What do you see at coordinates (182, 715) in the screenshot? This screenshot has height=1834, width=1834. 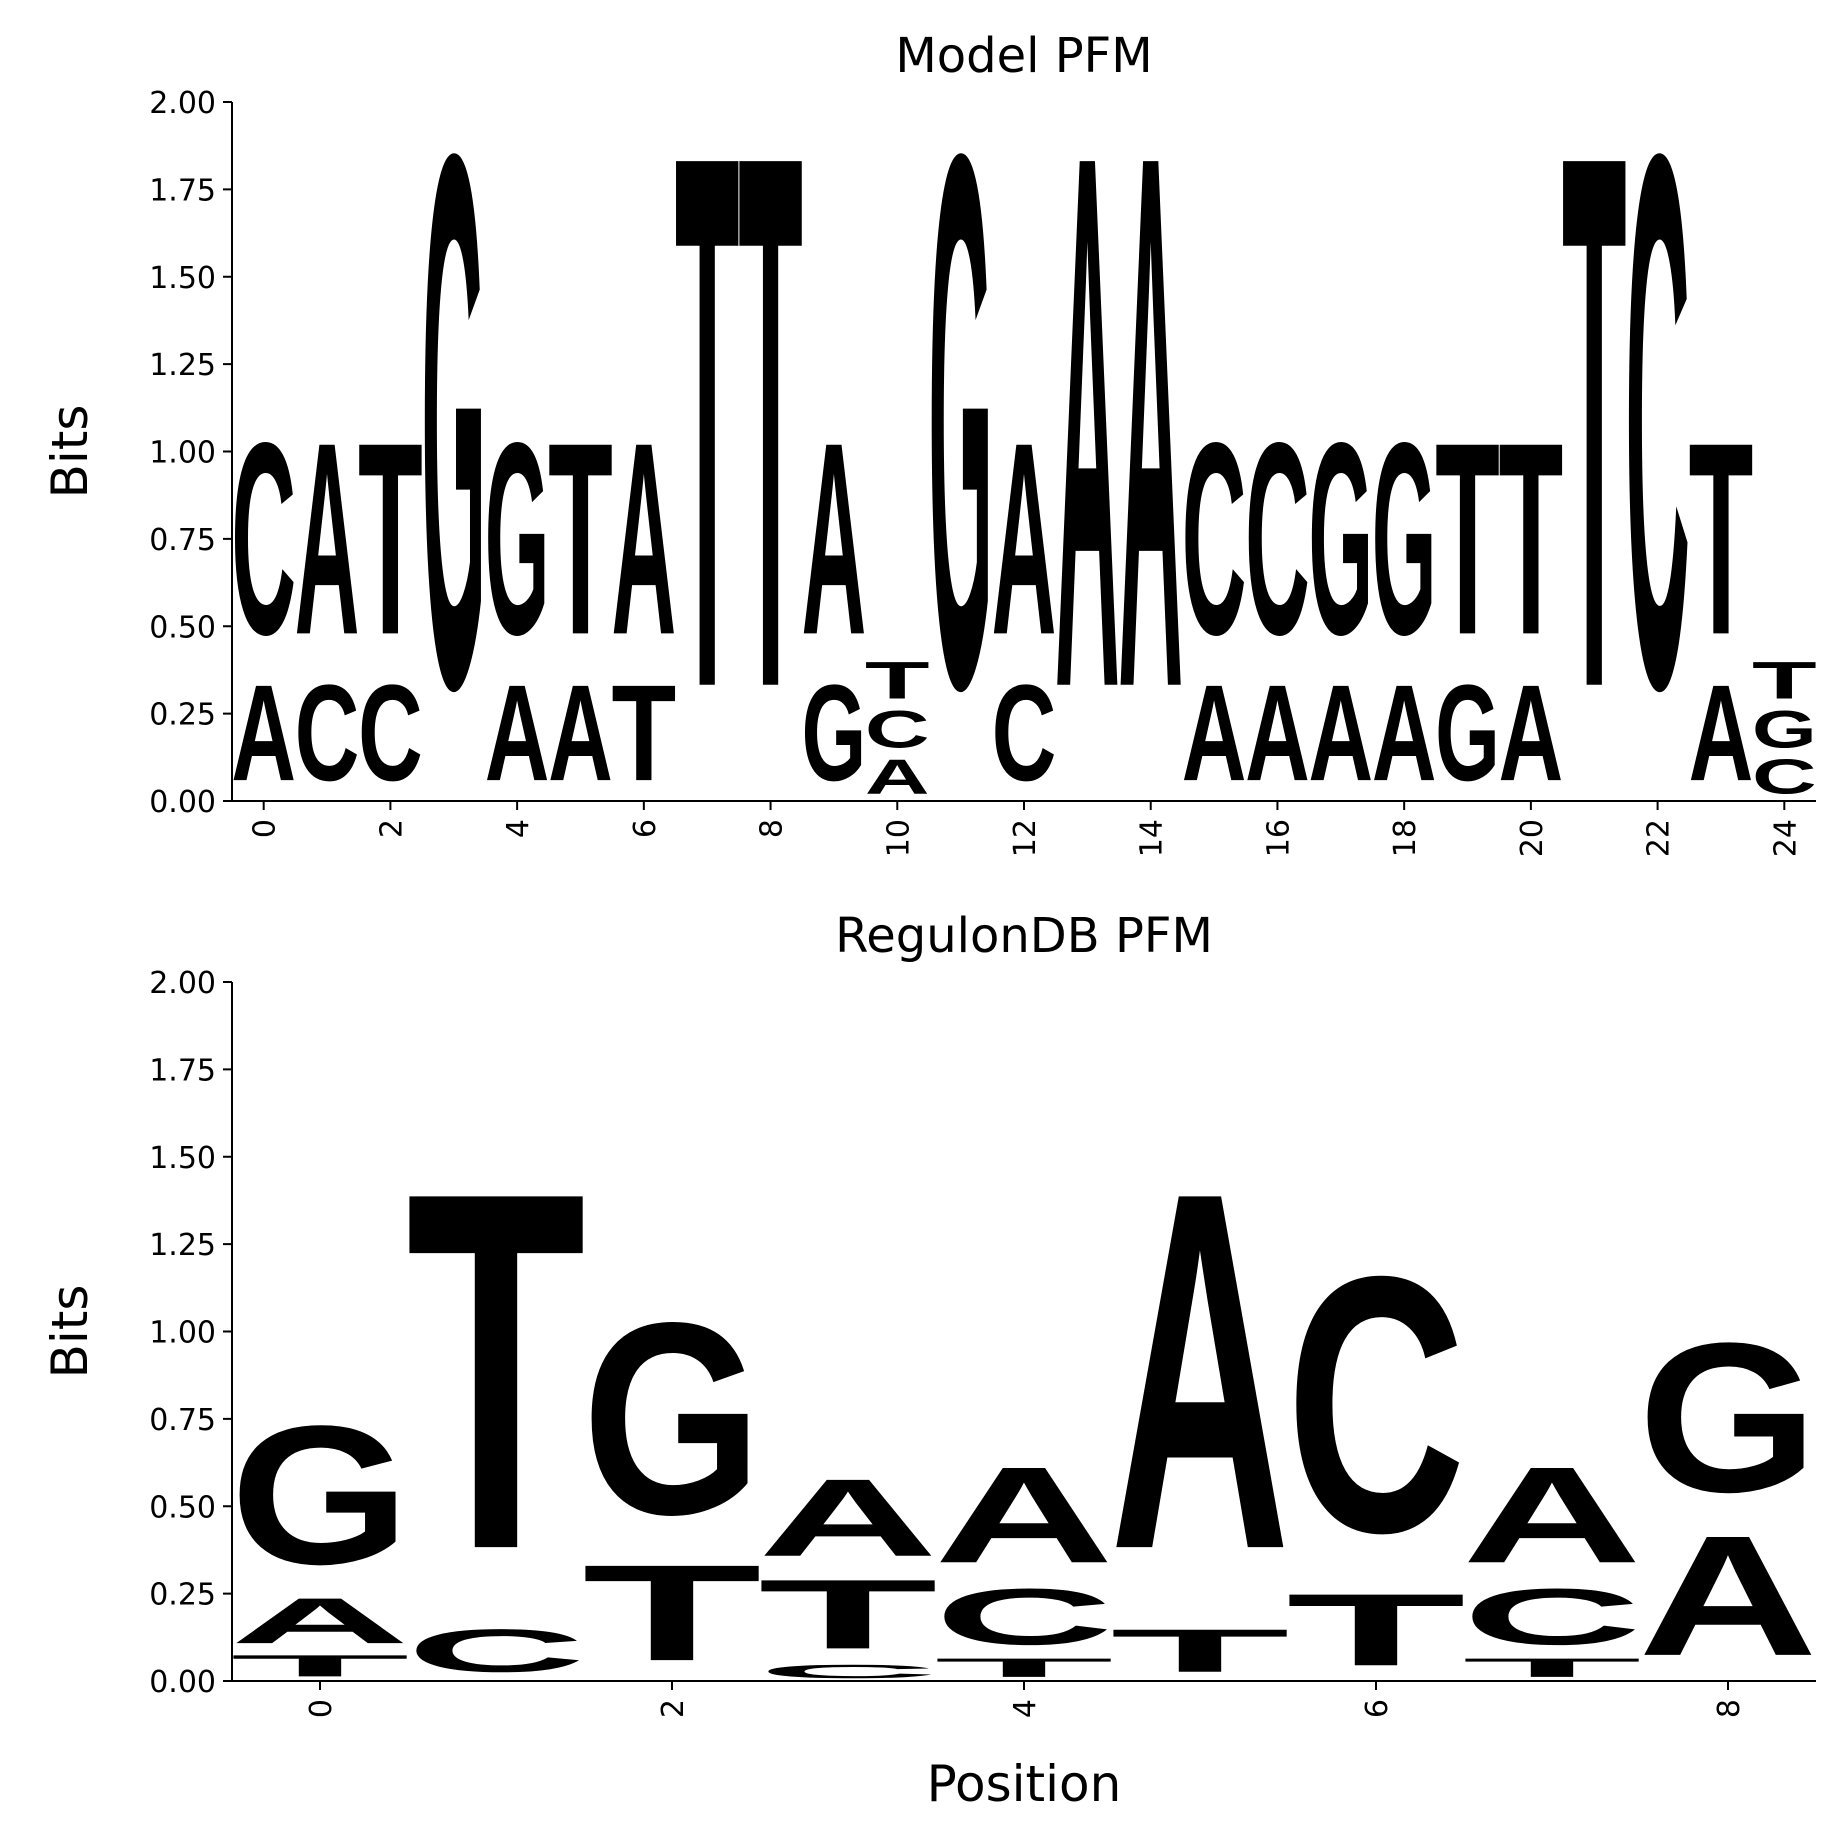 I see `y-tick-label: 0.25` at bounding box center [182, 715].